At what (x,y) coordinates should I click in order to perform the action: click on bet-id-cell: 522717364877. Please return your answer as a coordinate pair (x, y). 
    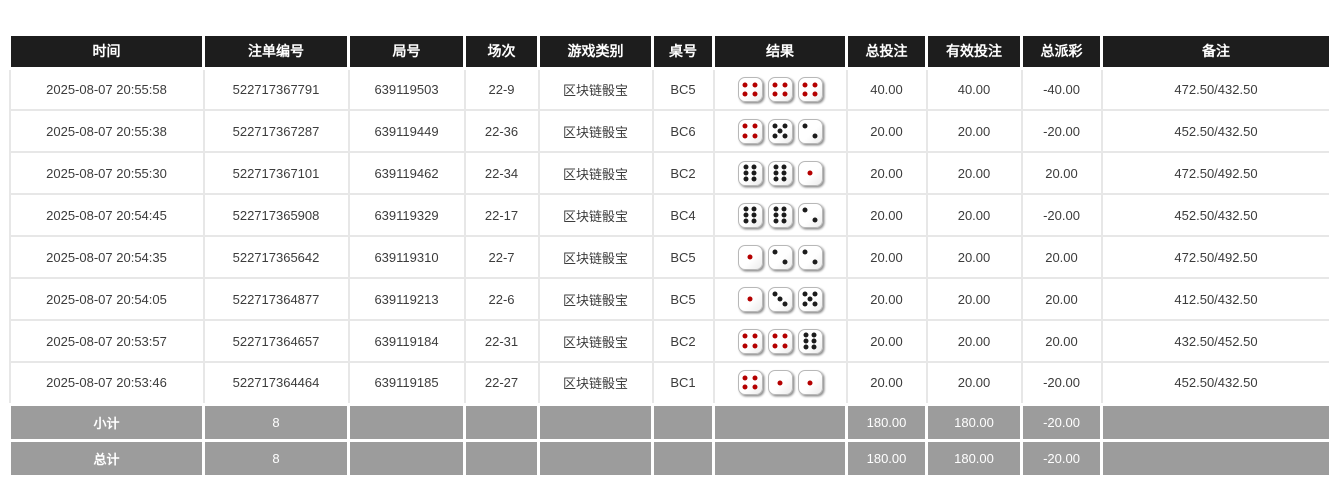
    Looking at the image, I should click on (276, 299).